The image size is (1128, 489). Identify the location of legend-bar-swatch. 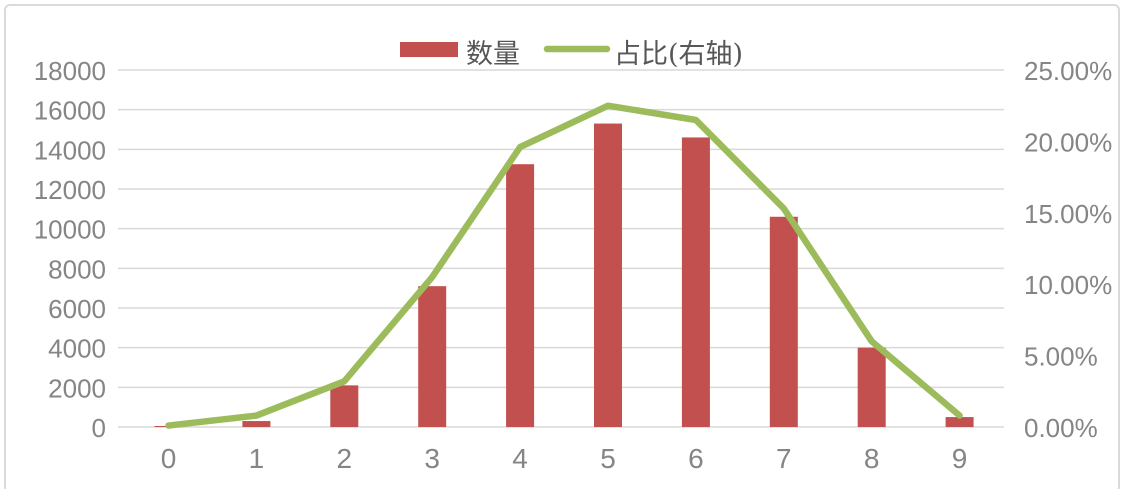
(429, 49).